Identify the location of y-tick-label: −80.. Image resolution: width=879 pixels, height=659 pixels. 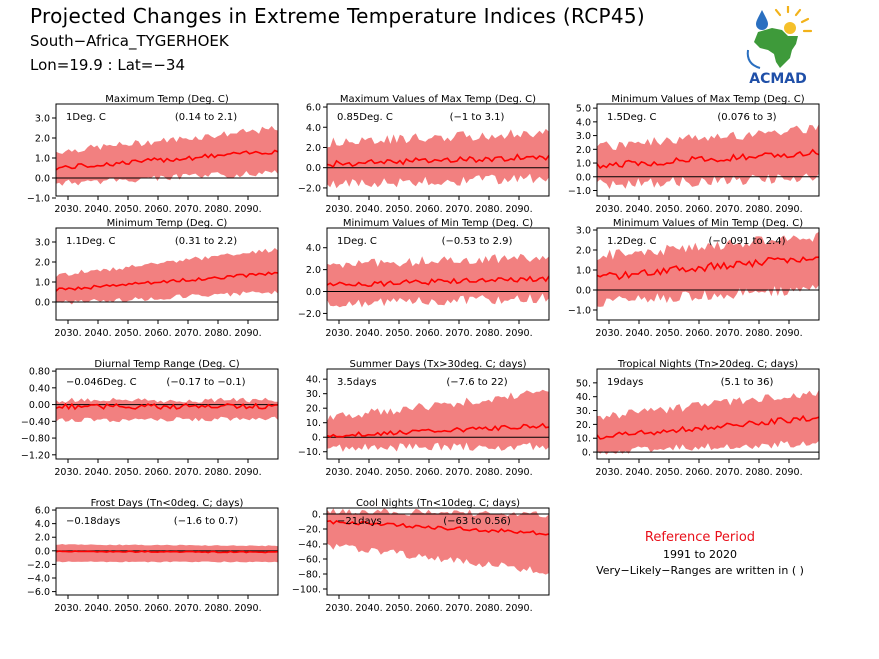
(309, 575).